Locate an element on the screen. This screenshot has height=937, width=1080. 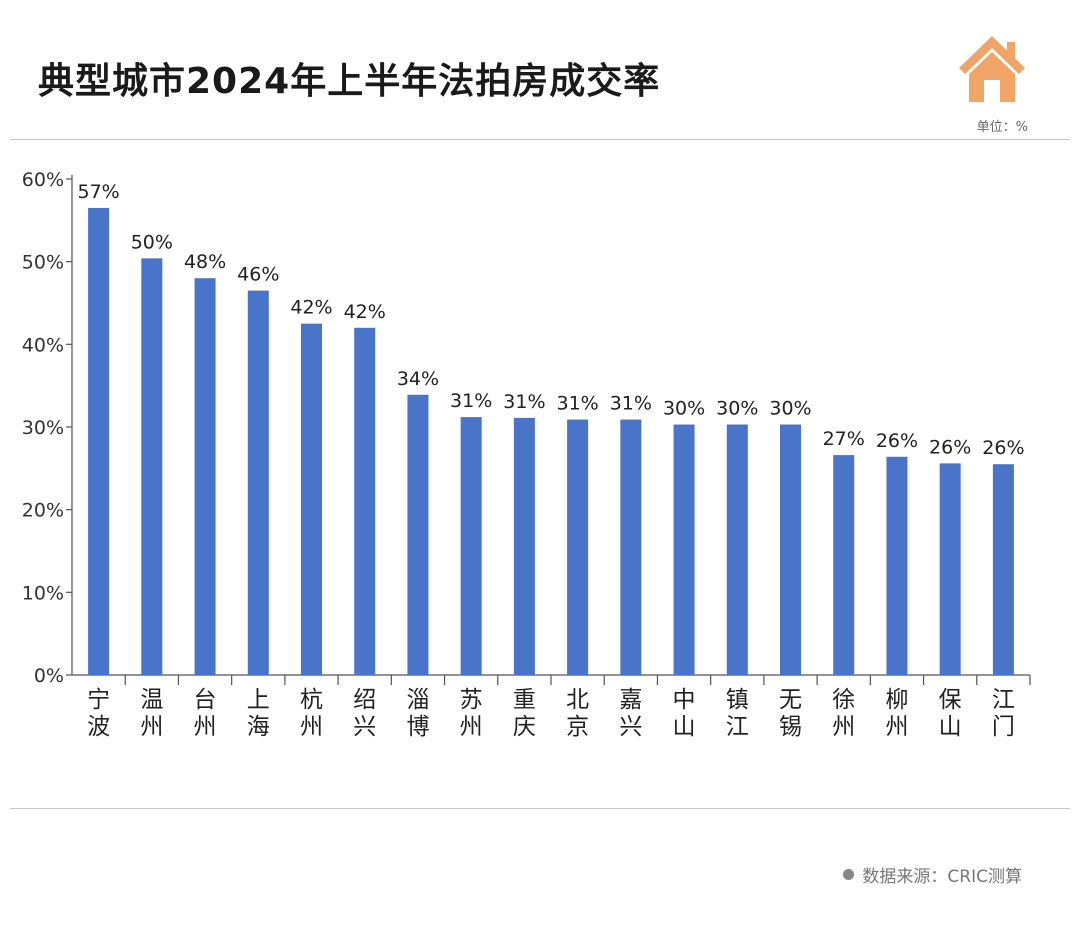
source-note: 数据来源：CRIC测算 is located at coordinates (932, 874).